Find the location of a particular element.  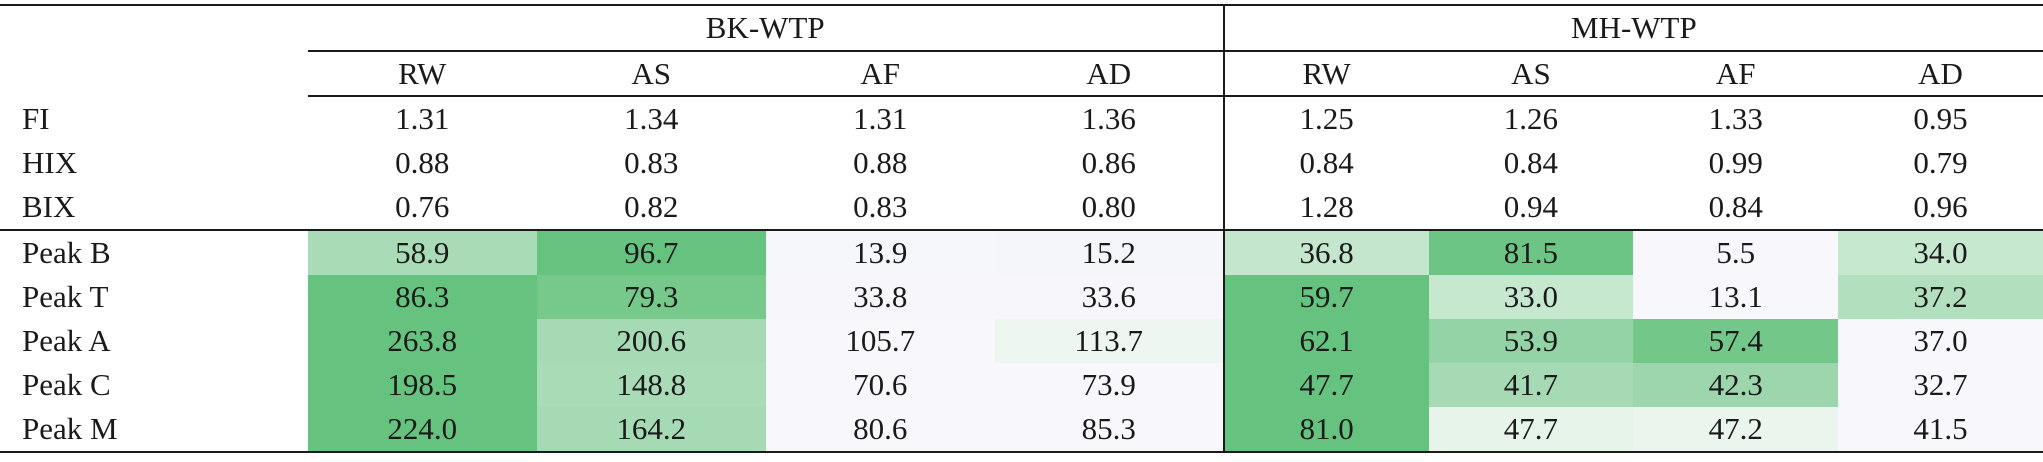

table-cell: 0.76 is located at coordinates (422, 206).